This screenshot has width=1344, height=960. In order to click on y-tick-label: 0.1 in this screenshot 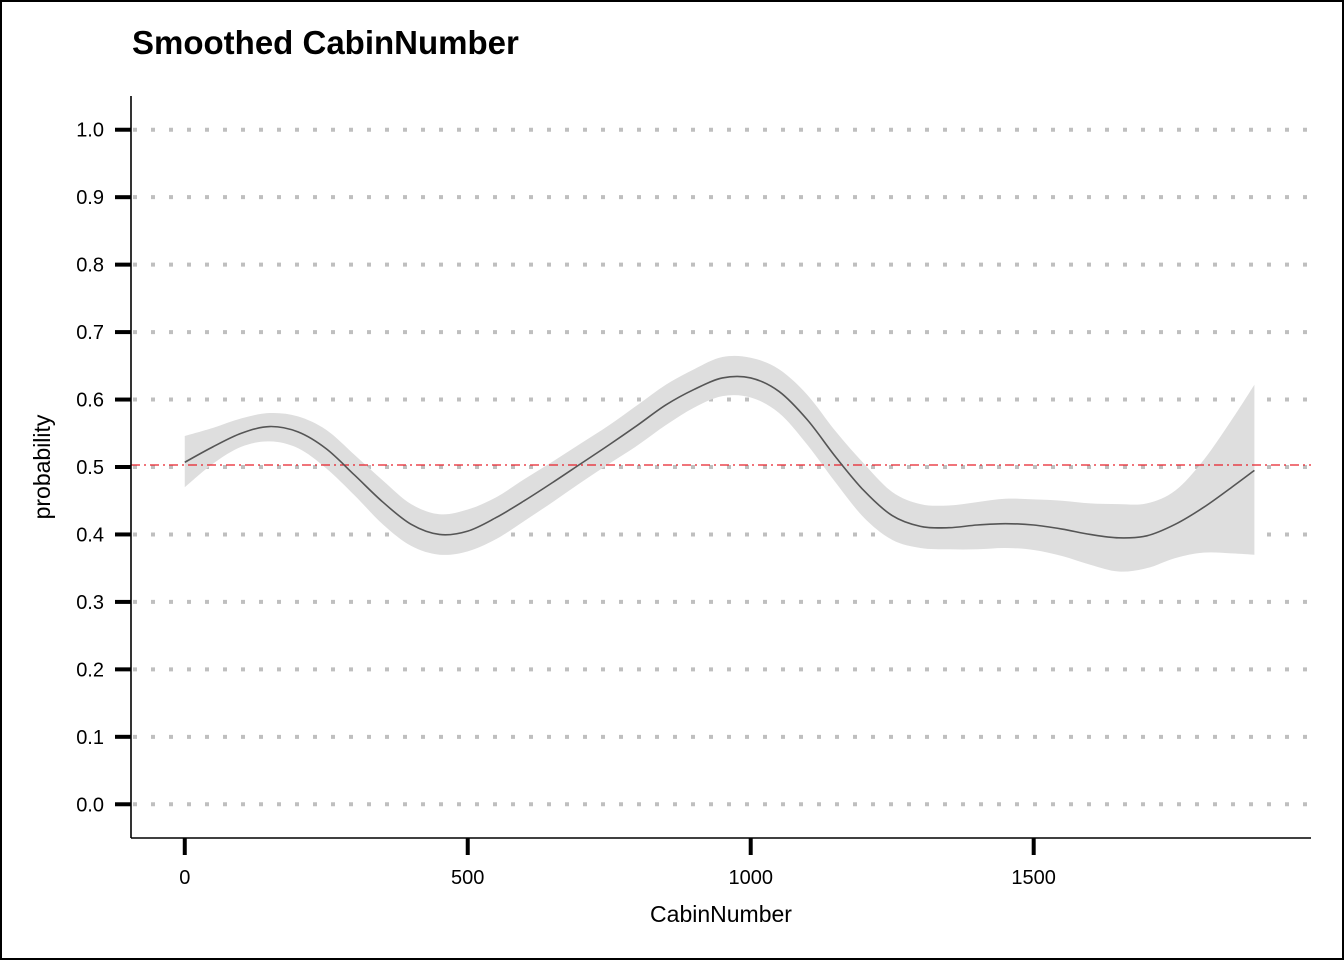, I will do `click(90, 738)`.